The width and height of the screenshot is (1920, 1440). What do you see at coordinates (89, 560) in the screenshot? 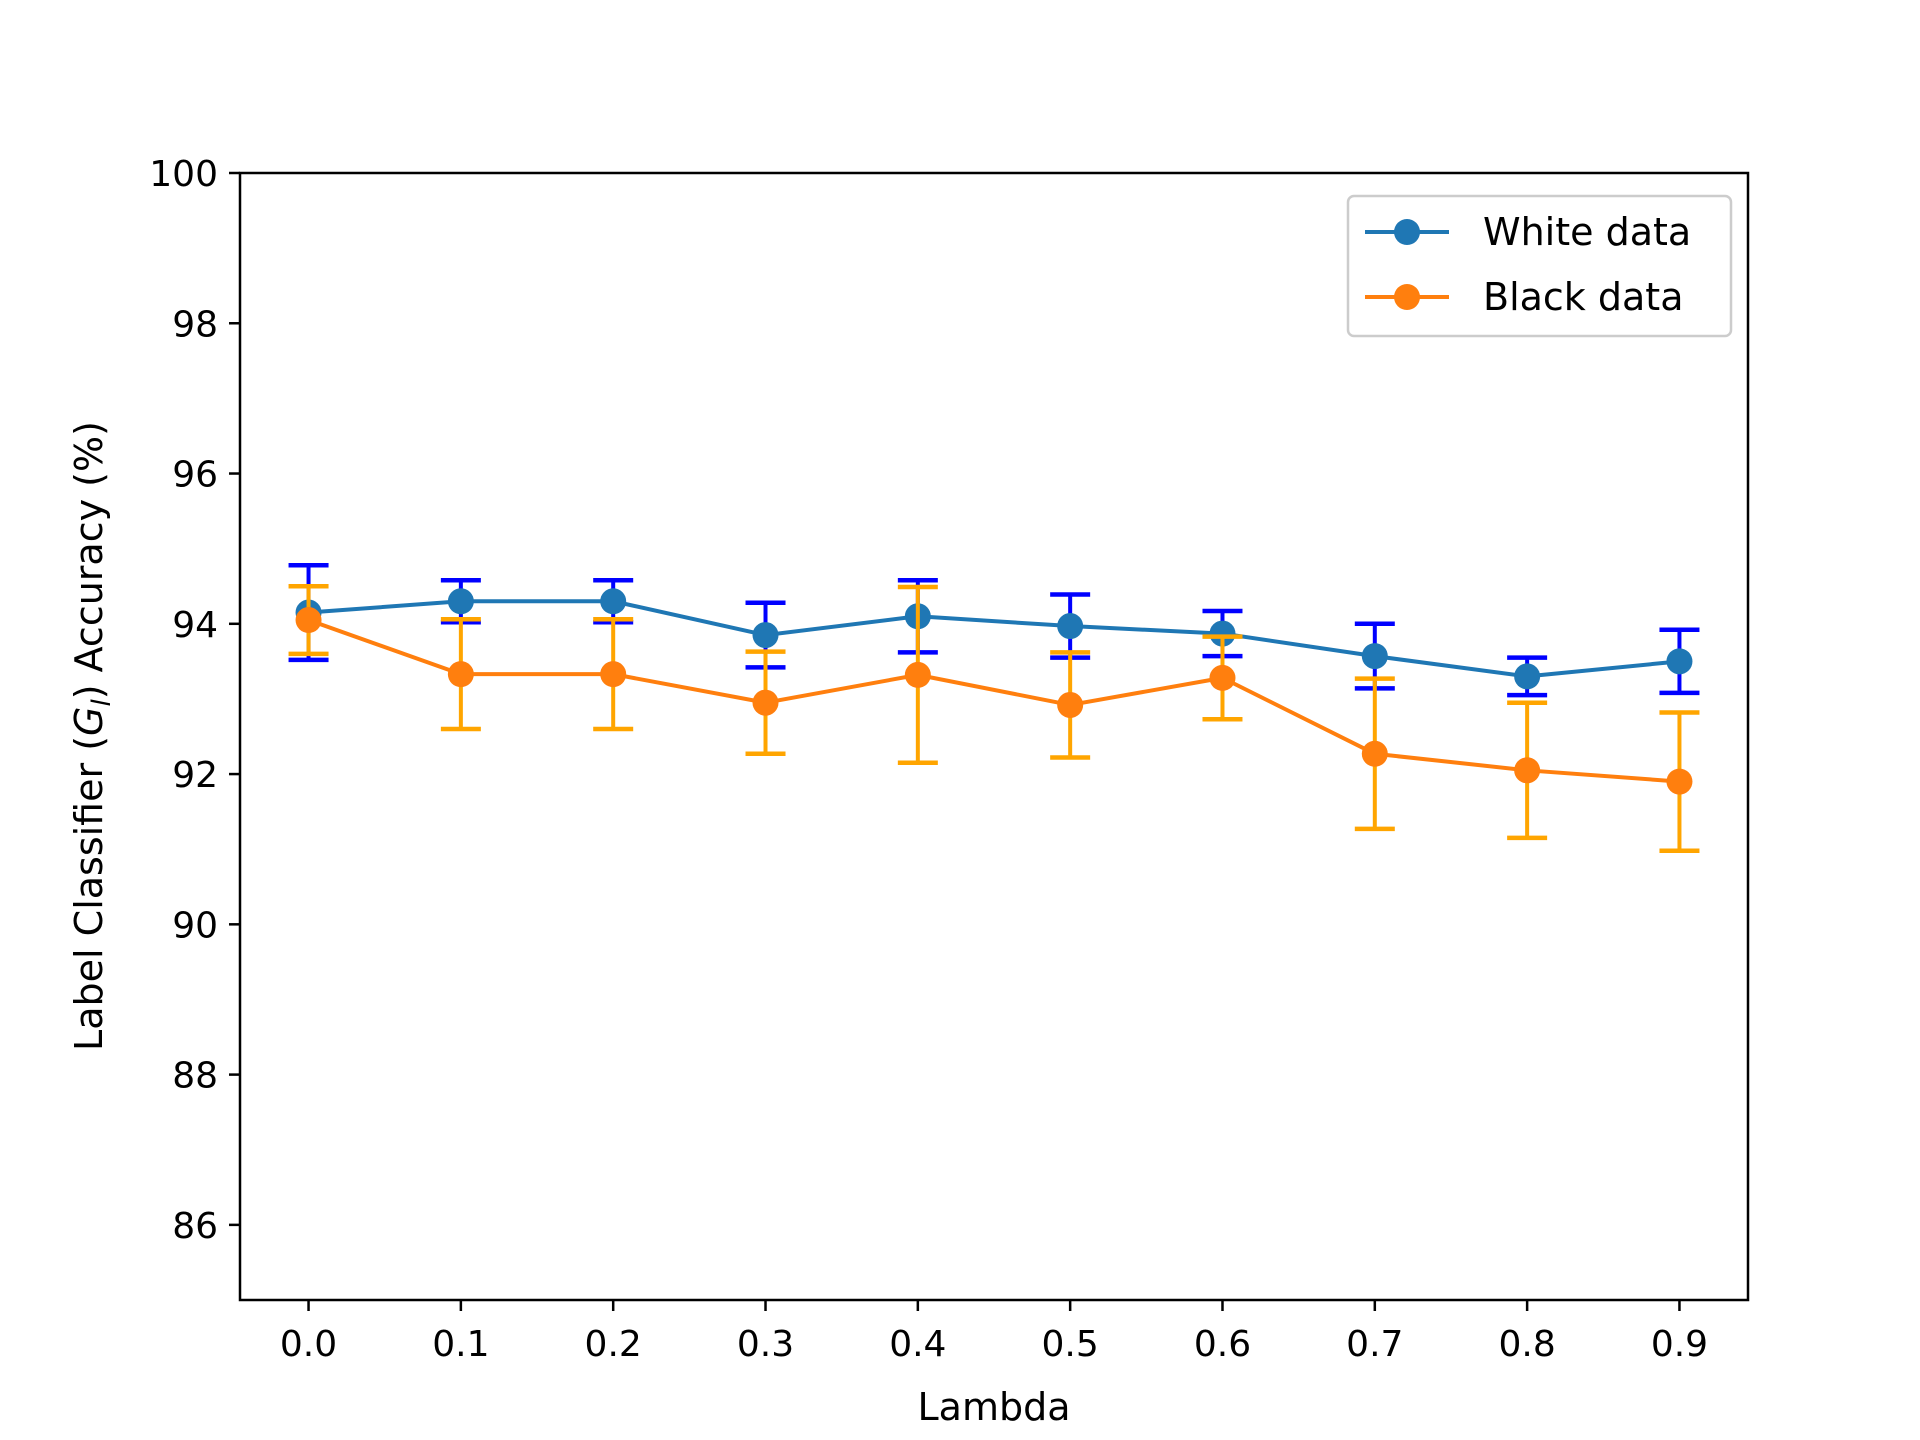
I see `y-axis-label-suffix: ) Accuracy (%)` at bounding box center [89, 560].